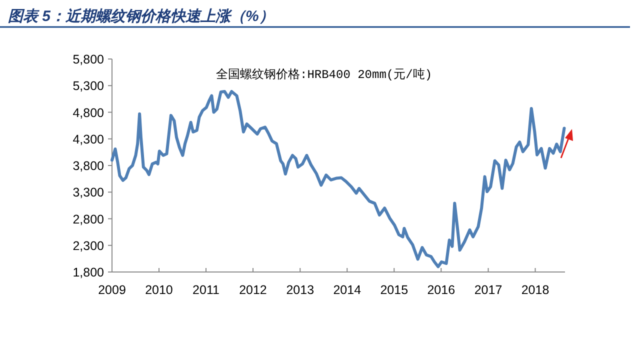  What do you see at coordinates (88, 86) in the screenshot?
I see `y-tick-label: 5,300` at bounding box center [88, 86].